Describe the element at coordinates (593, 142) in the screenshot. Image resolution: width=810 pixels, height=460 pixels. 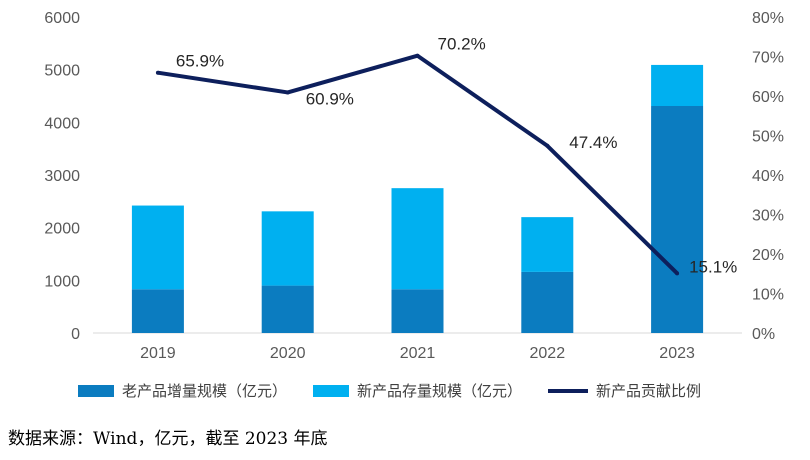
I see `contribution-data-label: 47.4%` at that location.